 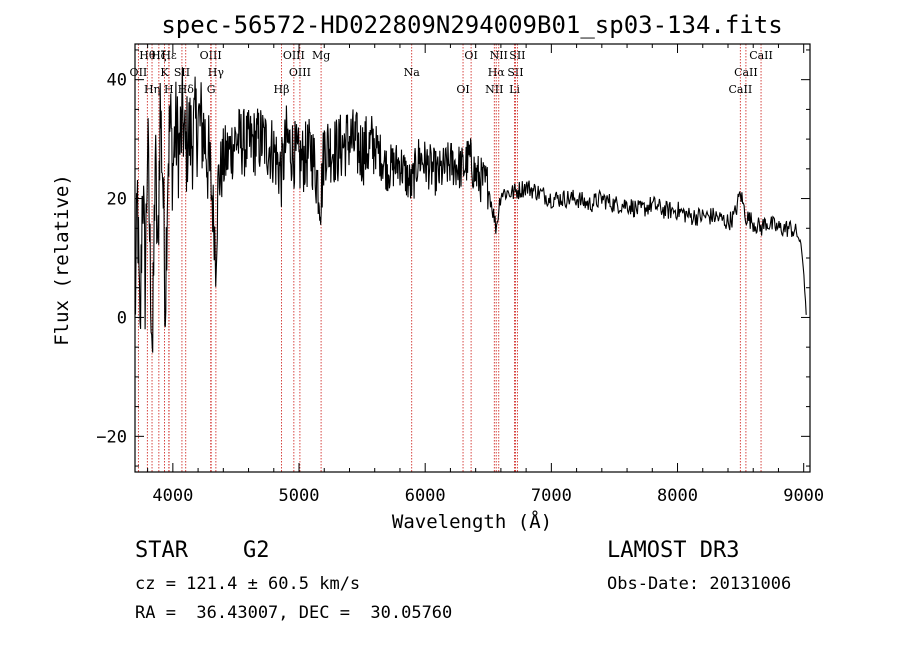 What do you see at coordinates (216, 72) in the screenshot?
I see `line-marker-label: Hγ` at bounding box center [216, 72].